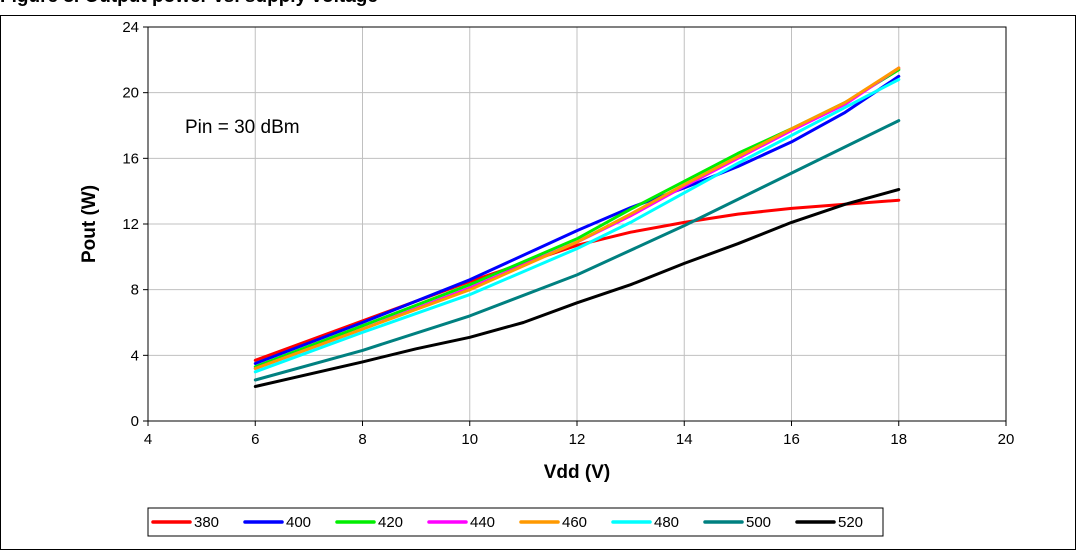  What do you see at coordinates (684, 439) in the screenshot?
I see `x-tick-label: 14` at bounding box center [684, 439].